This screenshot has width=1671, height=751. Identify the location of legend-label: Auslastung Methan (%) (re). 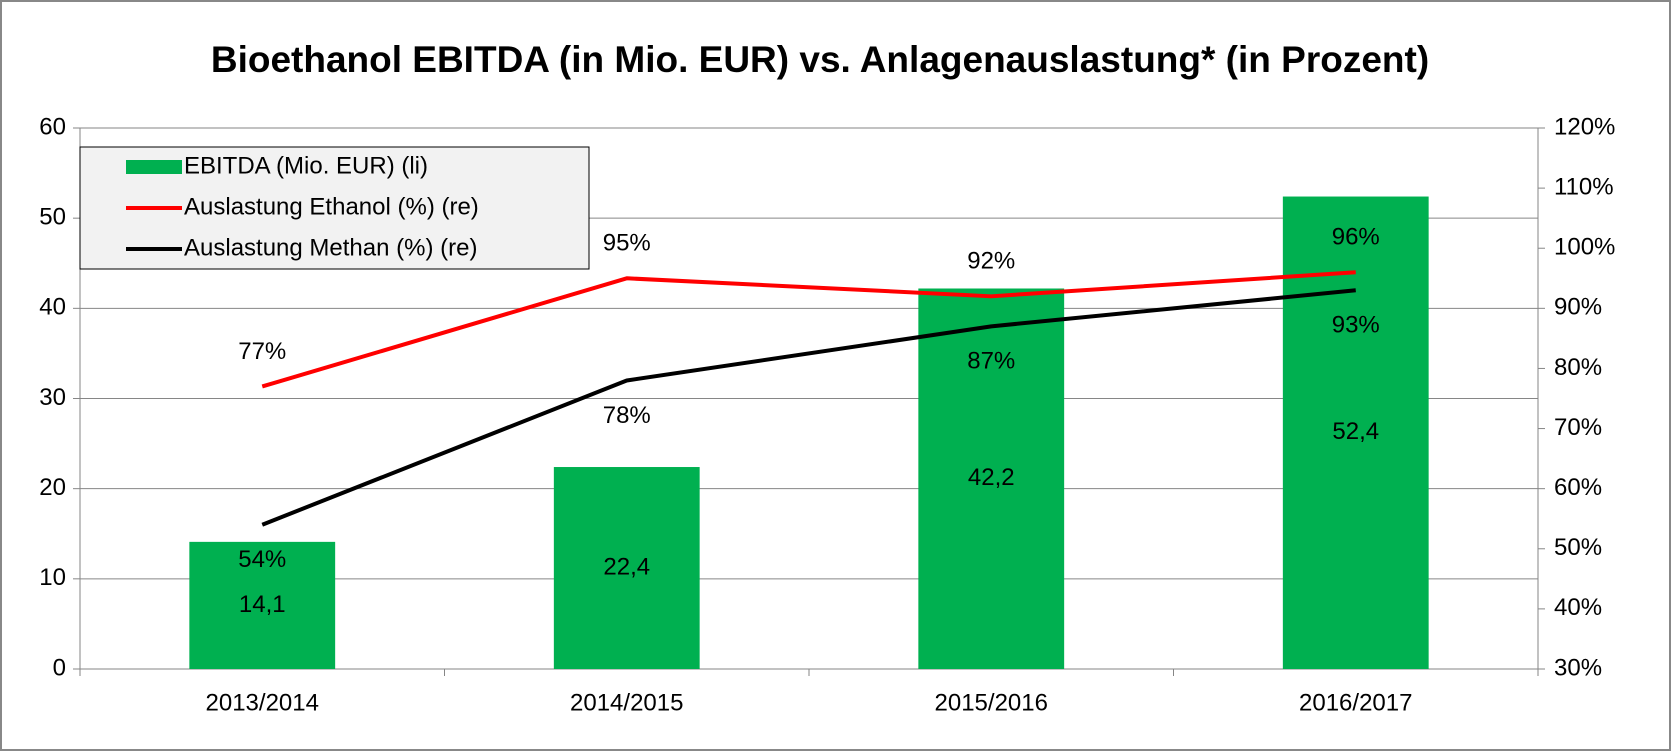
(330, 247).